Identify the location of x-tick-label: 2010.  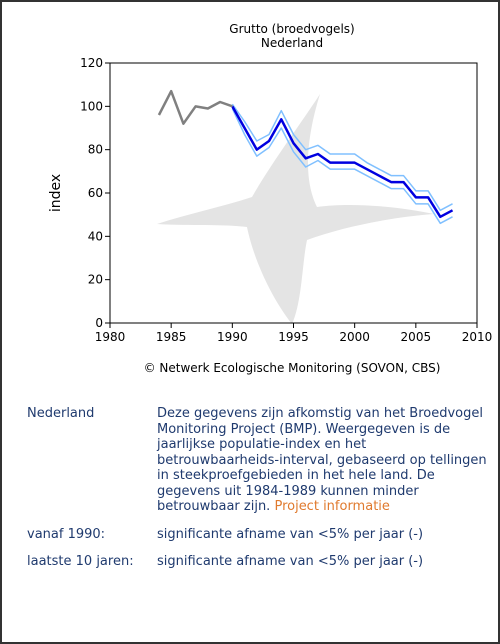
(477, 337).